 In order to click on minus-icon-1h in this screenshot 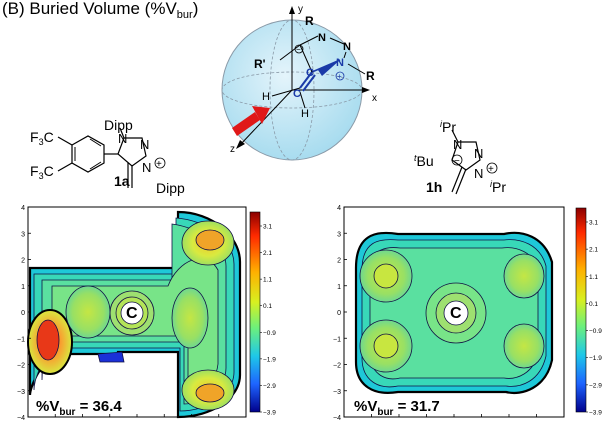, I will do `click(457, 160)`.